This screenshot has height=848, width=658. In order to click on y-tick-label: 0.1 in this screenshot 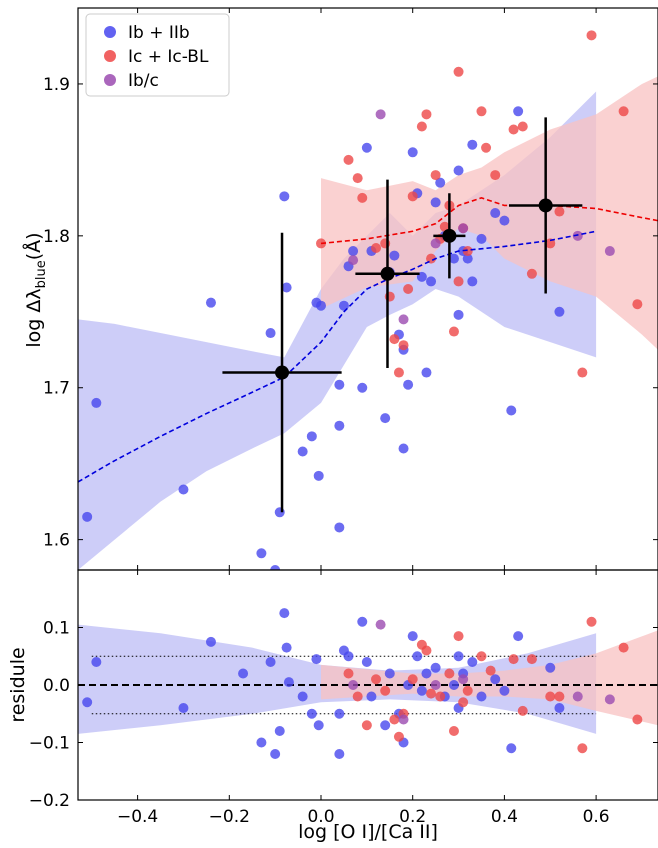, I will do `click(56, 629)`.